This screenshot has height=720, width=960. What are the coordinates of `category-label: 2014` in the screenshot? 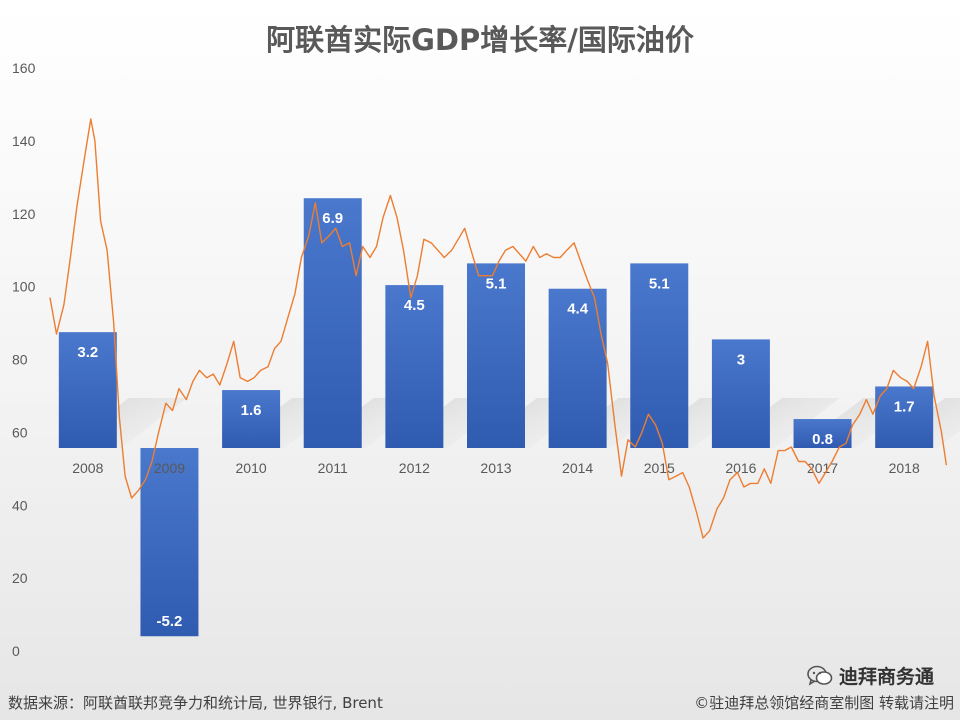 It's located at (577, 468).